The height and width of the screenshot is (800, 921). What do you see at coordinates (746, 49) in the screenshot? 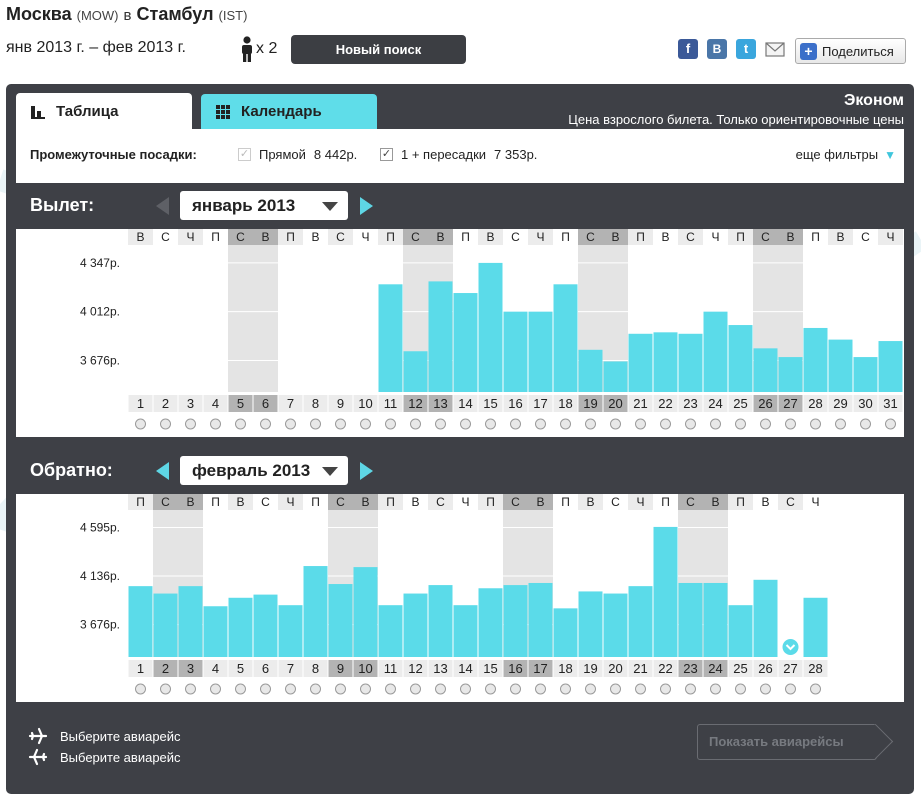
I see `twitter-icon: t` at bounding box center [746, 49].